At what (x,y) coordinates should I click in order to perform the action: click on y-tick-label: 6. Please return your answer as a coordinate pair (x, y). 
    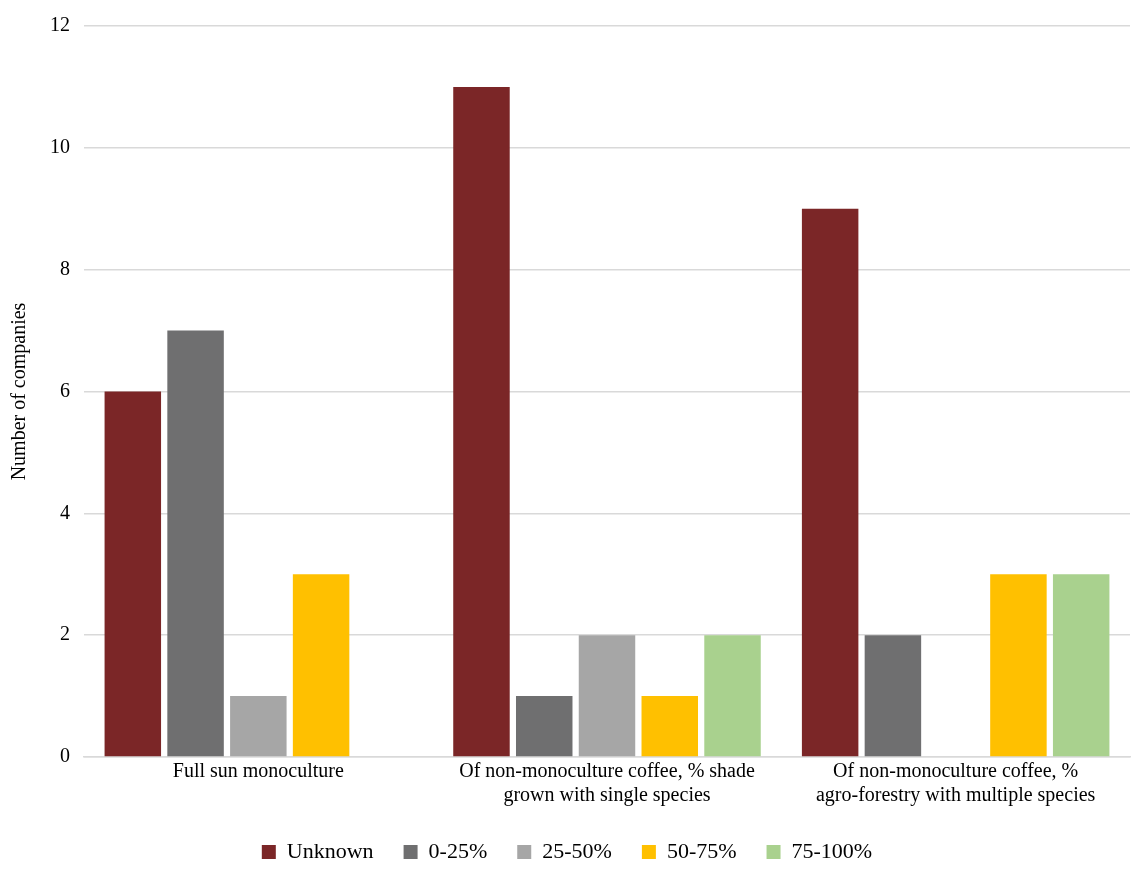
    Looking at the image, I should click on (65, 389).